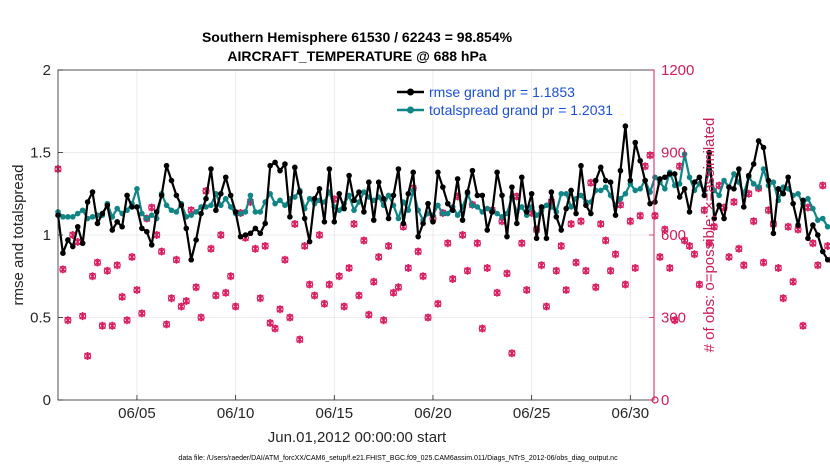 This screenshot has width=830, height=470. What do you see at coordinates (18, 235) in the screenshot?
I see `y-axis-left-label: rmse and totalspread` at bounding box center [18, 235].